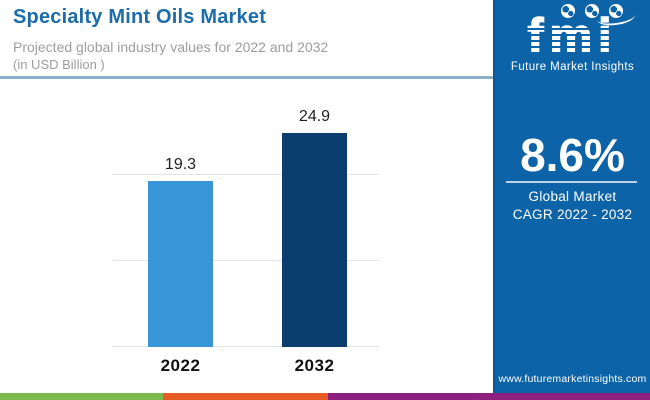 This screenshot has height=400, width=650. Describe the element at coordinates (572, 67) in the screenshot. I see `fmi-logo-caption: Future Market Insights` at that location.